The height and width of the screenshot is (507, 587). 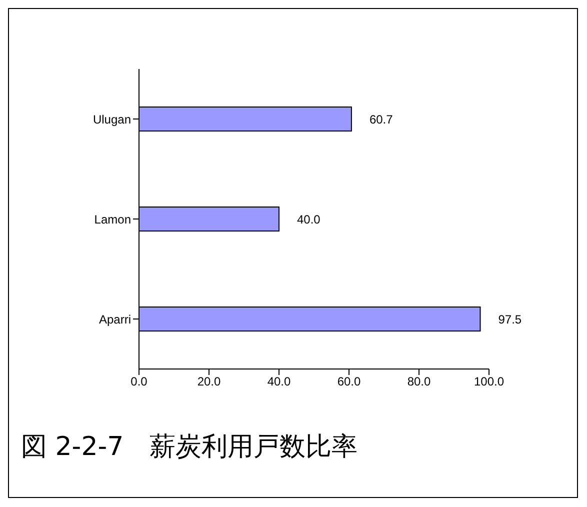 What do you see at coordinates (139, 381) in the screenshot?
I see `x-tick-label: 0.0` at bounding box center [139, 381].